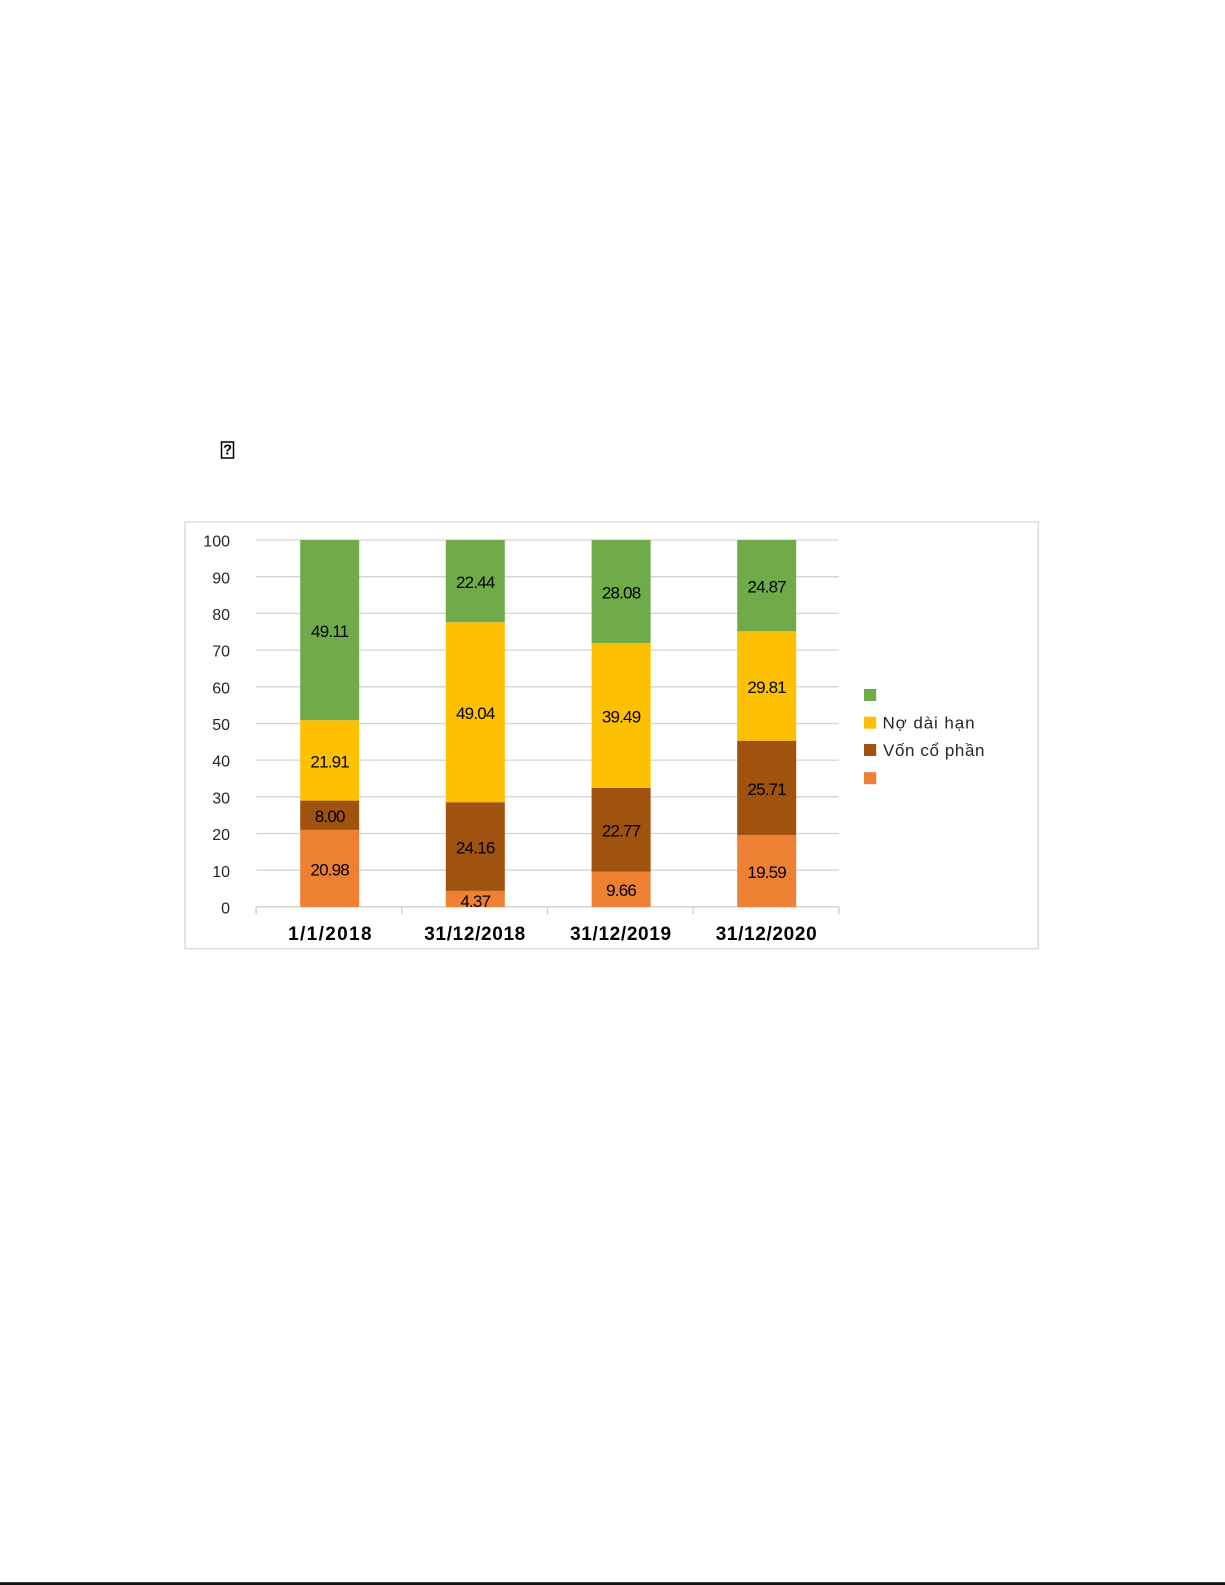 This screenshot has height=1585, width=1225. What do you see at coordinates (934, 750) in the screenshot?
I see `svg-text: Vốn cổ phần` at bounding box center [934, 750].